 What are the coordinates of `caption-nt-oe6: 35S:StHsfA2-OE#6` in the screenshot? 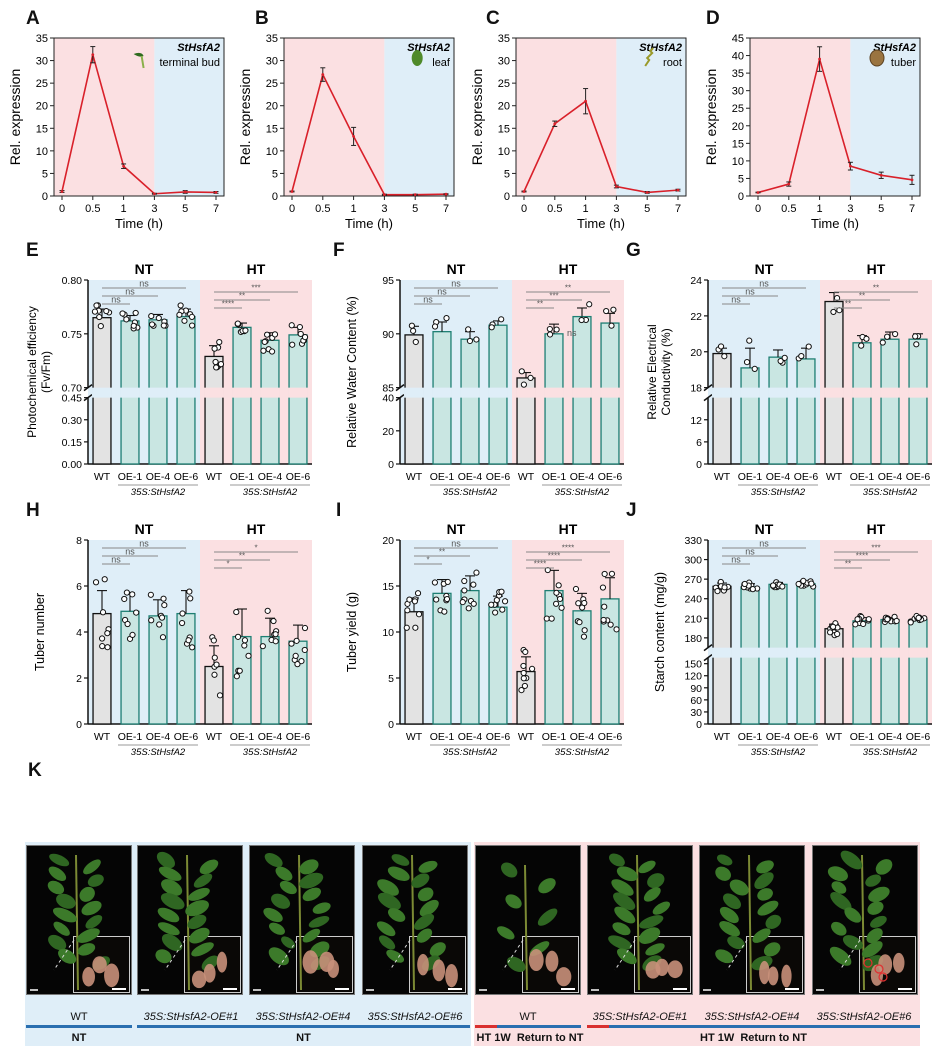 It's located at (415, 1017).